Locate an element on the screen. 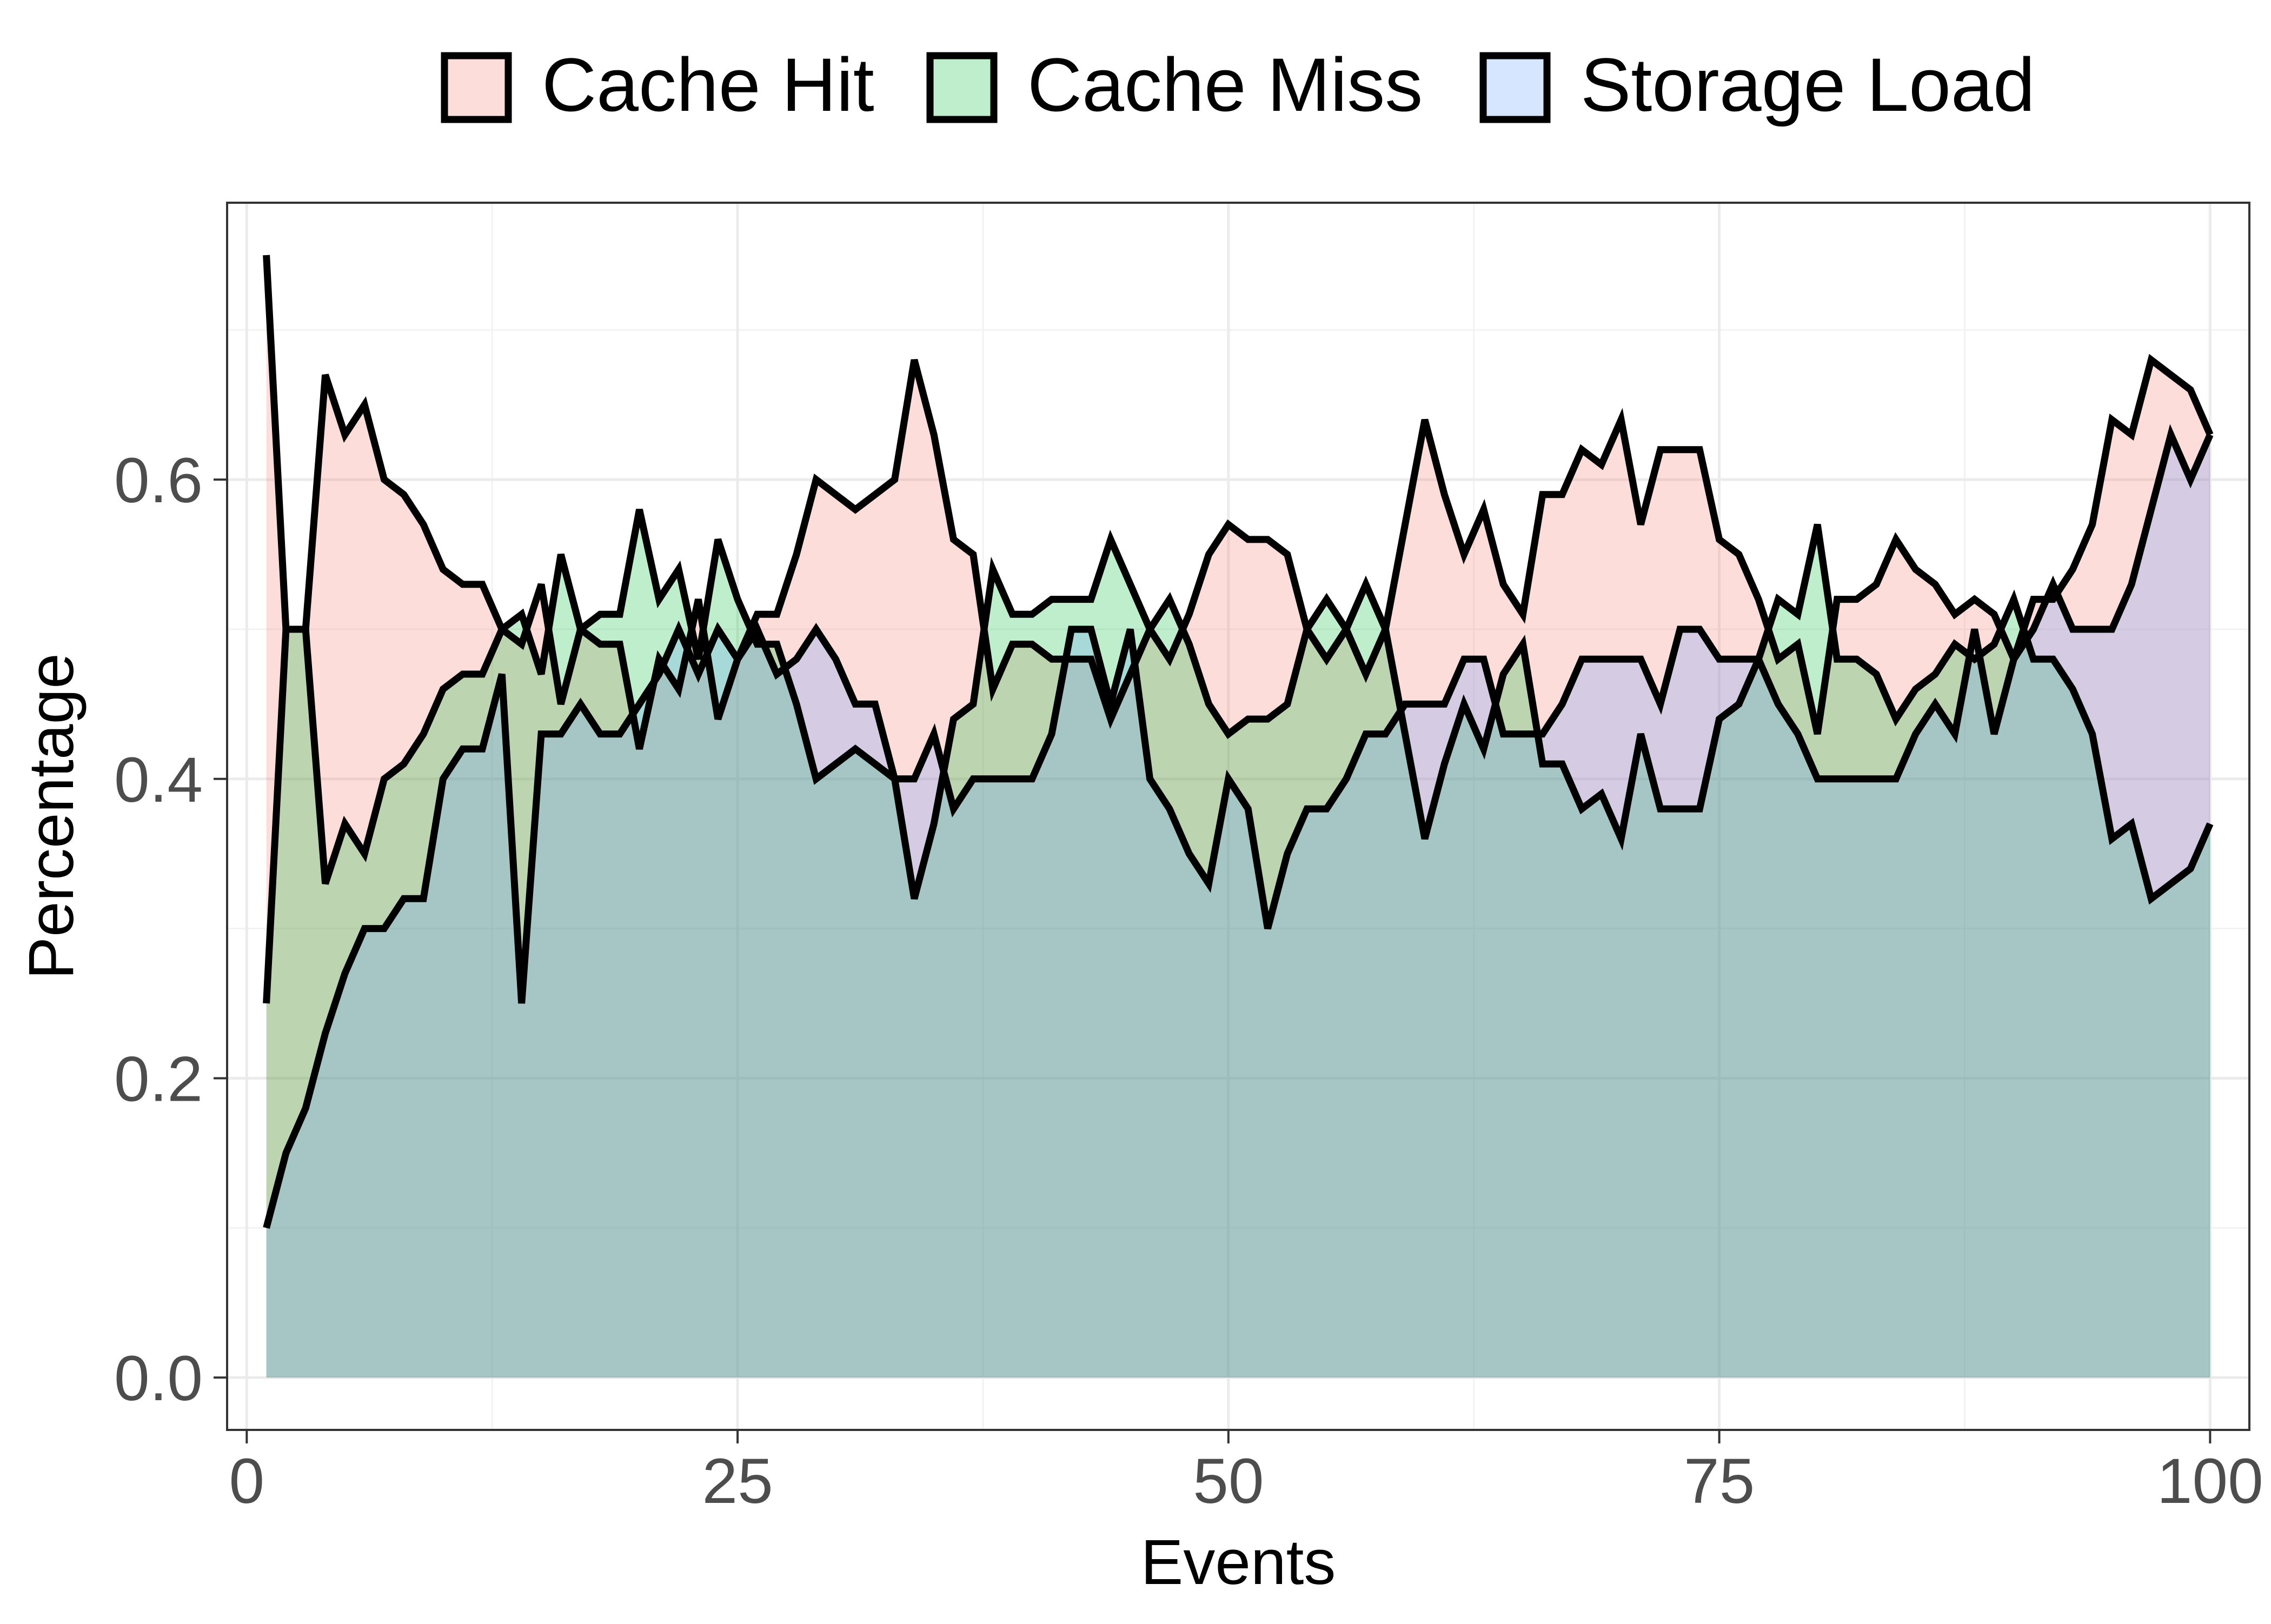 Image resolution: width=2271 pixels, height=1624 pixels. y-tick-label: 0.2 is located at coordinates (158, 1079).